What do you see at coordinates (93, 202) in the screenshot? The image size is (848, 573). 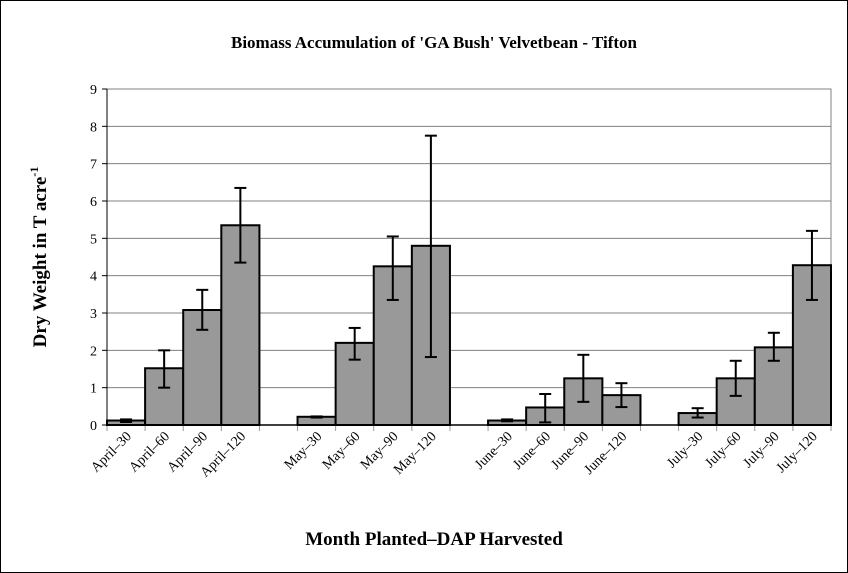 I see `y-tick-label: 6` at bounding box center [93, 202].